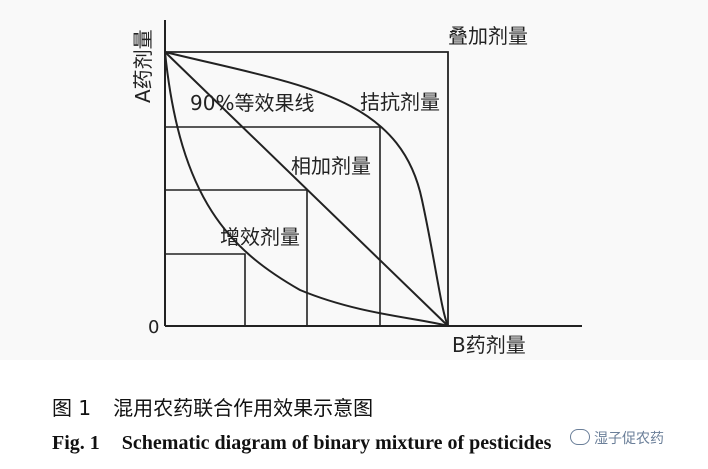 This screenshot has width=708, height=469. I want to click on rect-synergism-level, so click(205, 289).